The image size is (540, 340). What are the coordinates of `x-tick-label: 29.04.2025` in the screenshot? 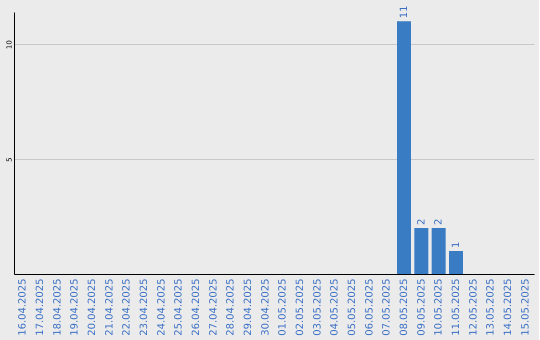 It's located at (248, 307).